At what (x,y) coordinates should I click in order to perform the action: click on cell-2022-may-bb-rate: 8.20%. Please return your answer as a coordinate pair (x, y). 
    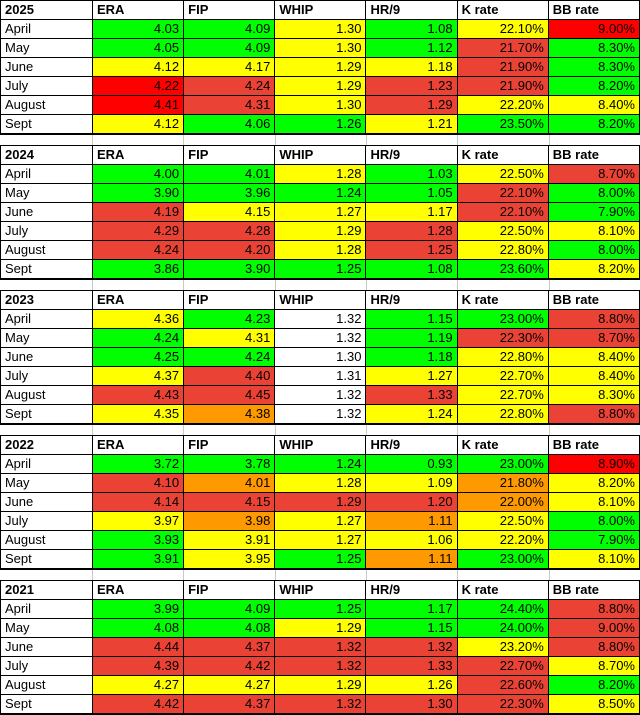
    Looking at the image, I should click on (593, 483).